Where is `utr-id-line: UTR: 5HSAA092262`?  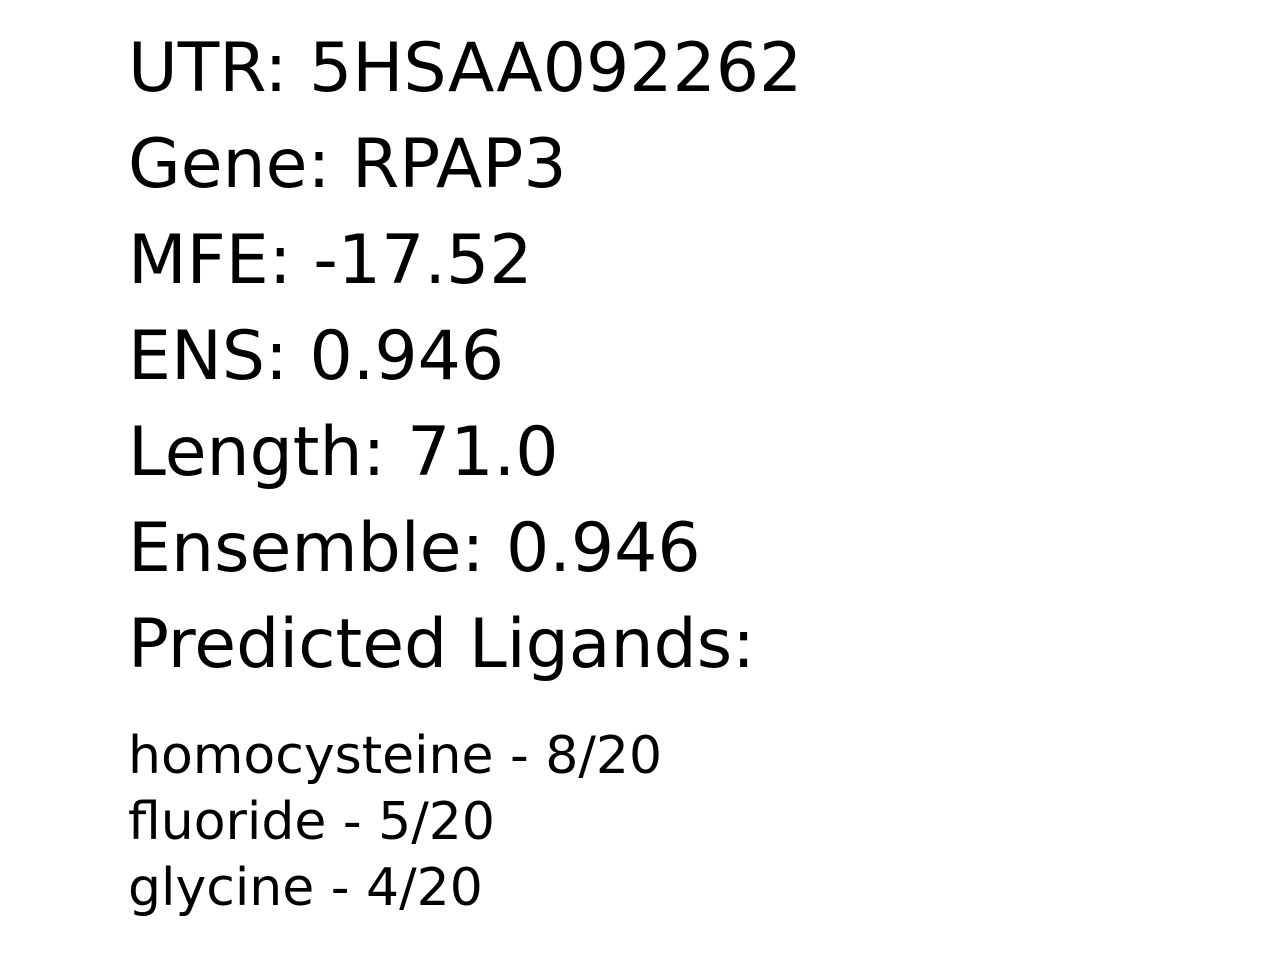 utr-id-line: UTR: 5HSAA092262 is located at coordinates (465, 68).